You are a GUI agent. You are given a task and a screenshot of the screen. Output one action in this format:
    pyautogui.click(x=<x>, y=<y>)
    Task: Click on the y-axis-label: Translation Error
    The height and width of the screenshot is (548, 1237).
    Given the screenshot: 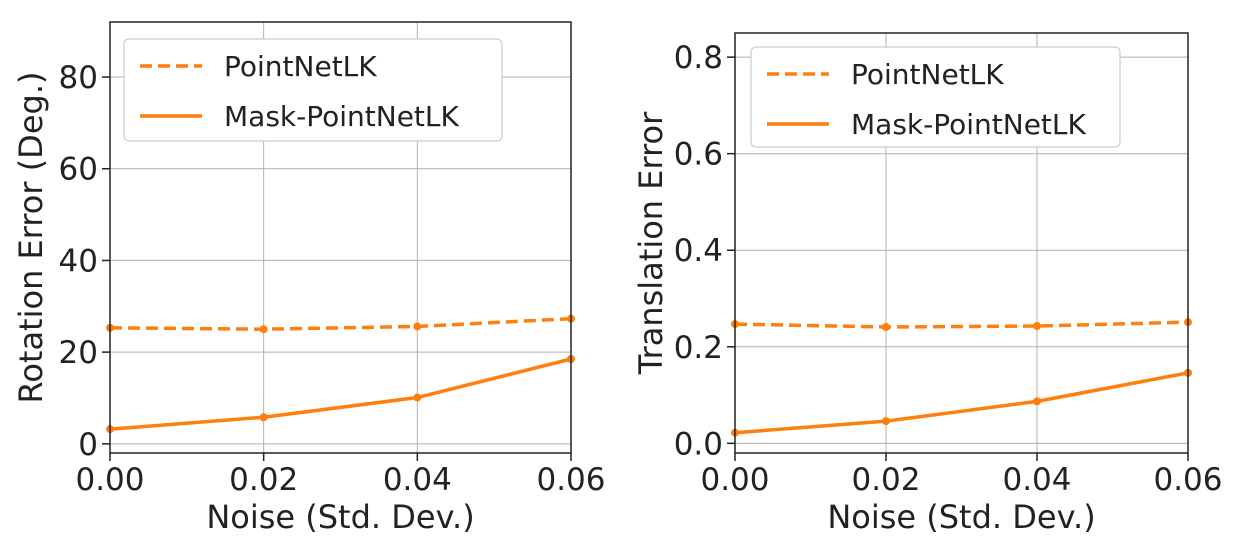 What is the action you would take?
    pyautogui.click(x=651, y=243)
    